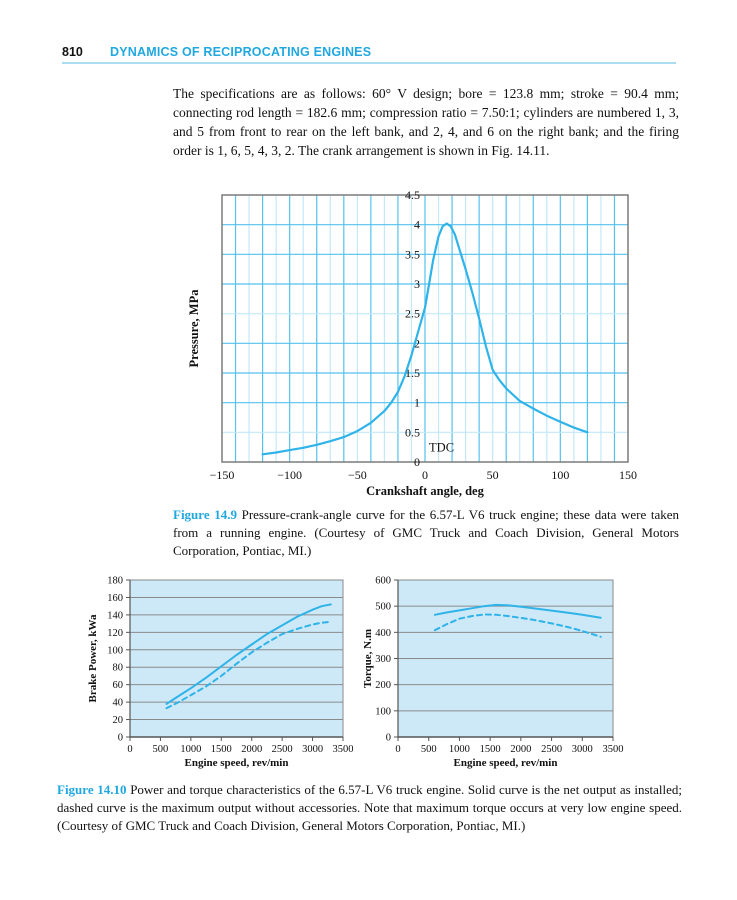 The height and width of the screenshot is (900, 737). I want to click on pressure-curve, so click(425, 339).